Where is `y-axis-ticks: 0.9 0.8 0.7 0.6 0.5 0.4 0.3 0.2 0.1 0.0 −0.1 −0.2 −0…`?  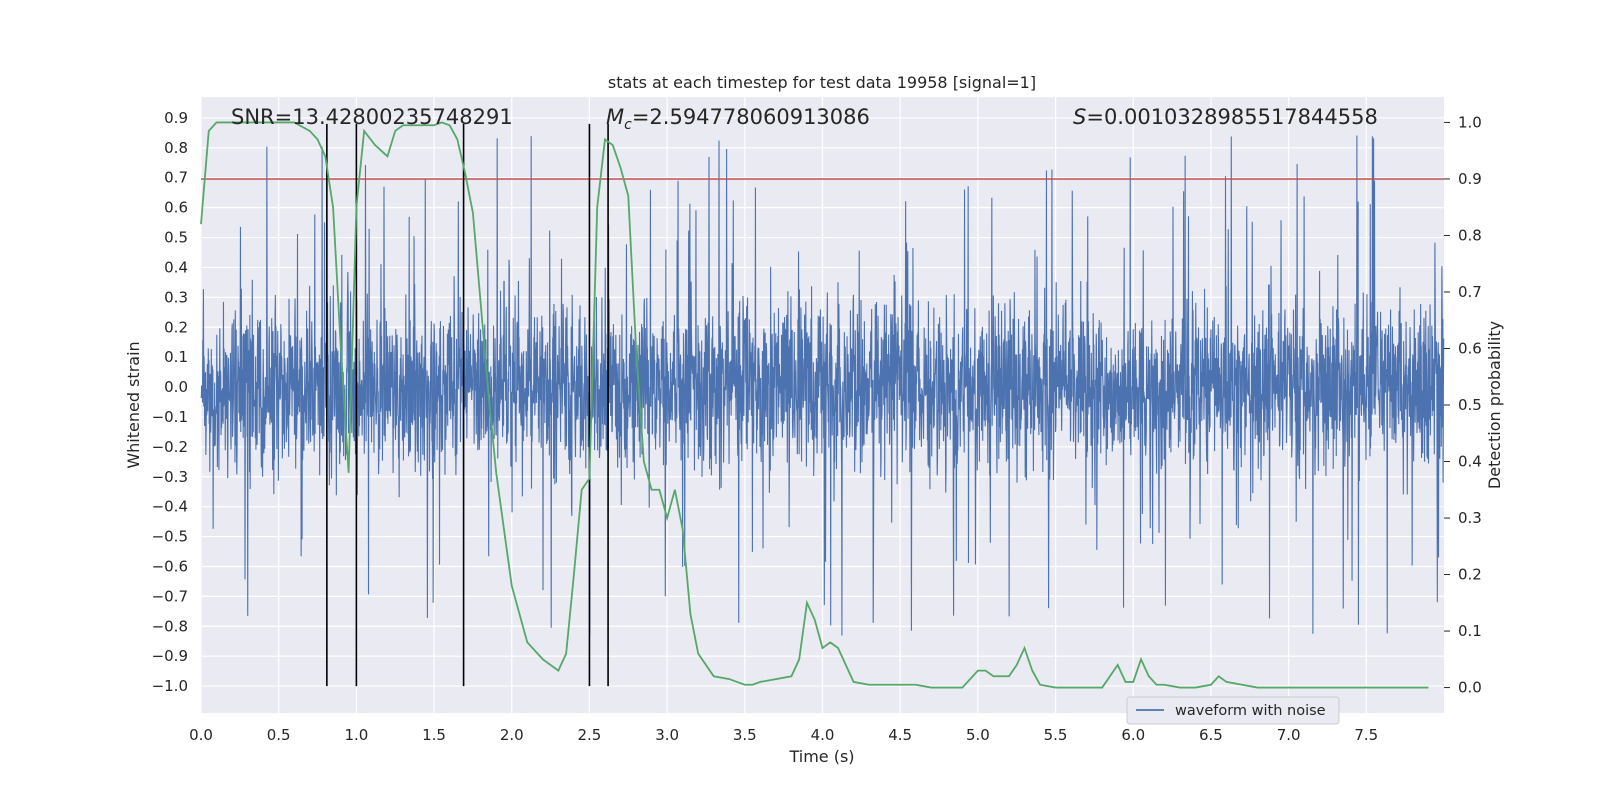
y-axis-ticks: 0.9 0.8 0.7 0.6 0.5 0.4 0.3 0.2 0.1 0.0 −0.1 −0.2 −0… is located at coordinates (170, 402).